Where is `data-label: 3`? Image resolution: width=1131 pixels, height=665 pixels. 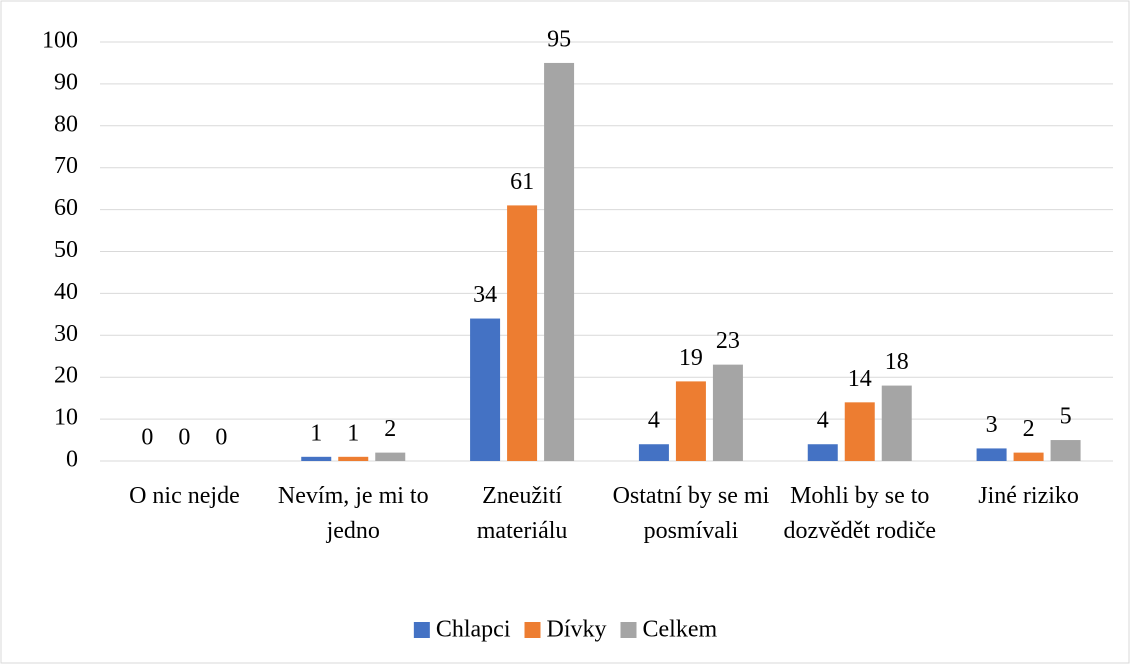
data-label: 3 is located at coordinates (992, 425).